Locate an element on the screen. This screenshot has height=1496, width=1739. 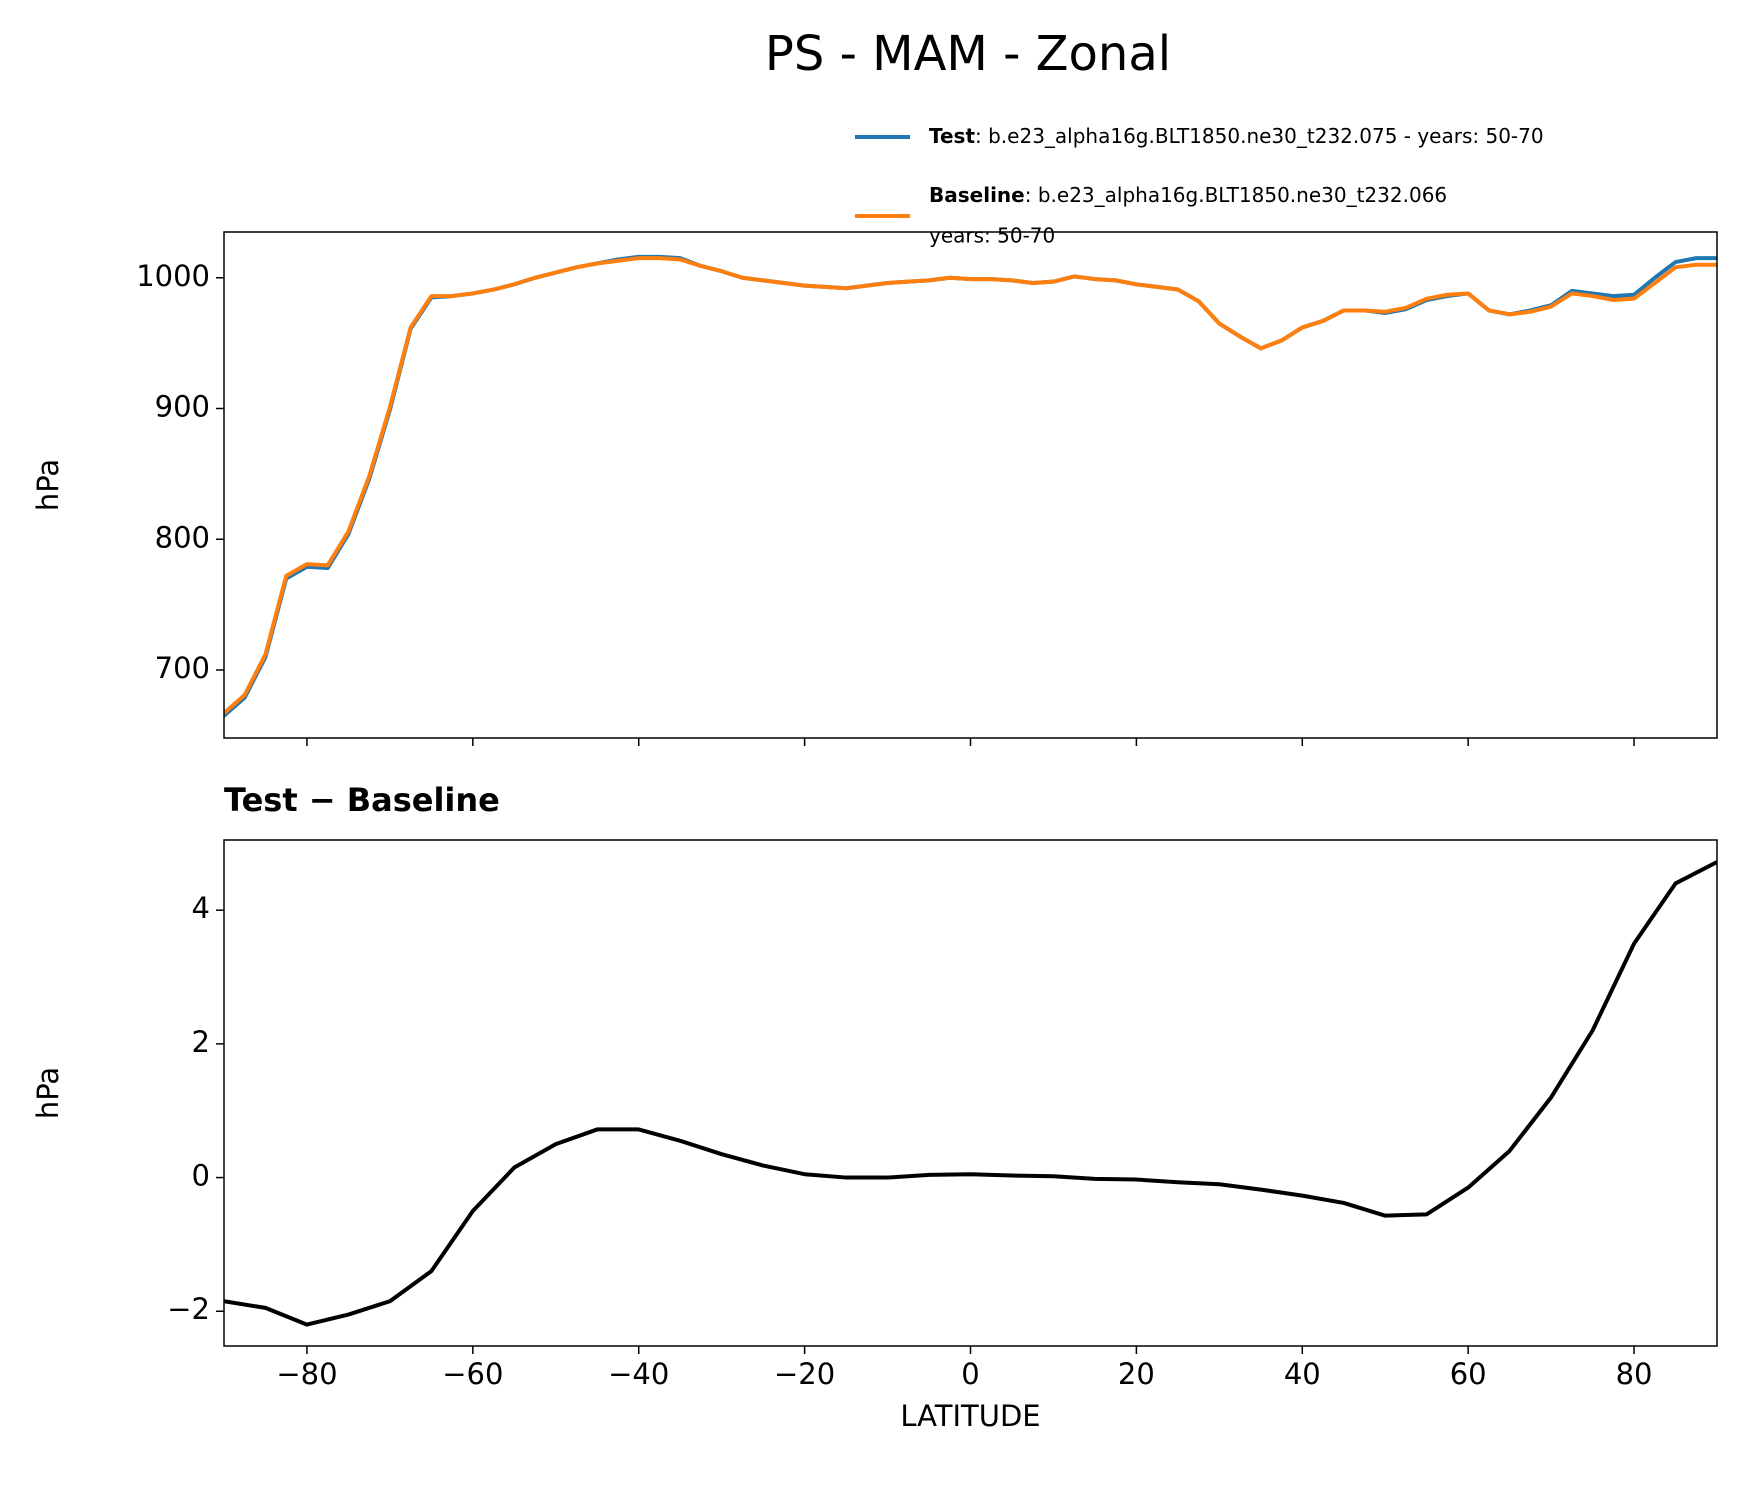
x-tick-label: −80 is located at coordinates (306, 1374).